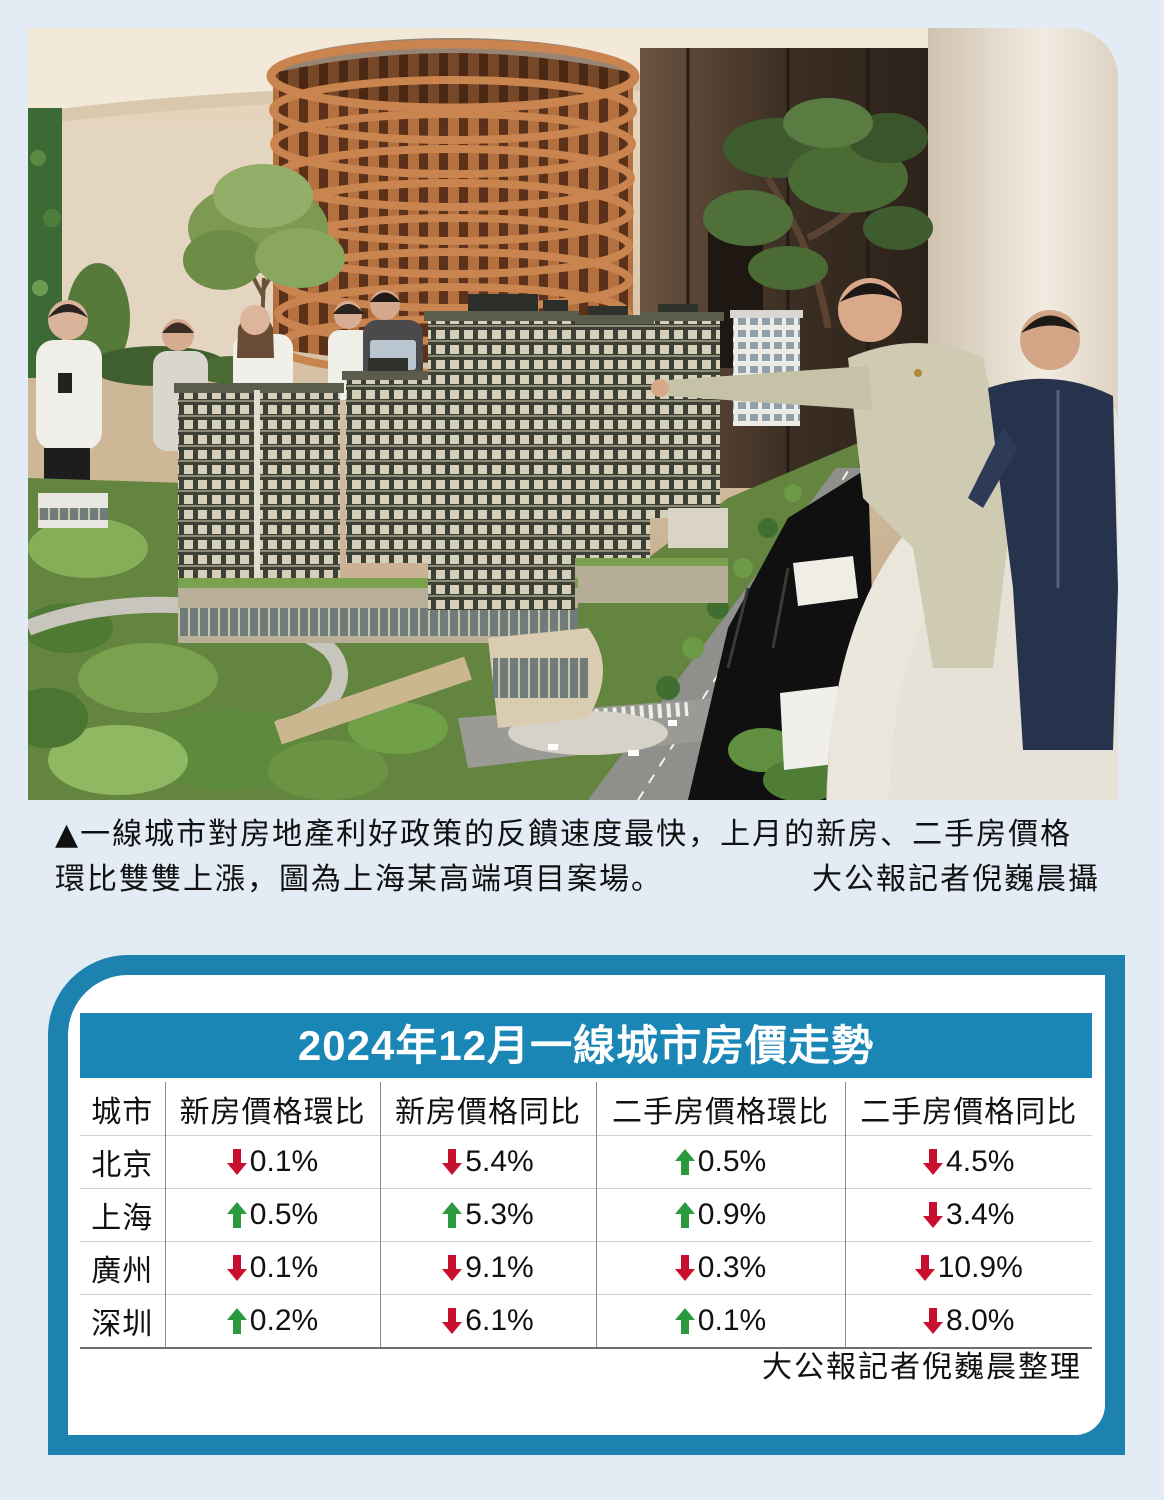  Describe the element at coordinates (609, 435) in the screenshot. I see `model-tower-d` at that location.